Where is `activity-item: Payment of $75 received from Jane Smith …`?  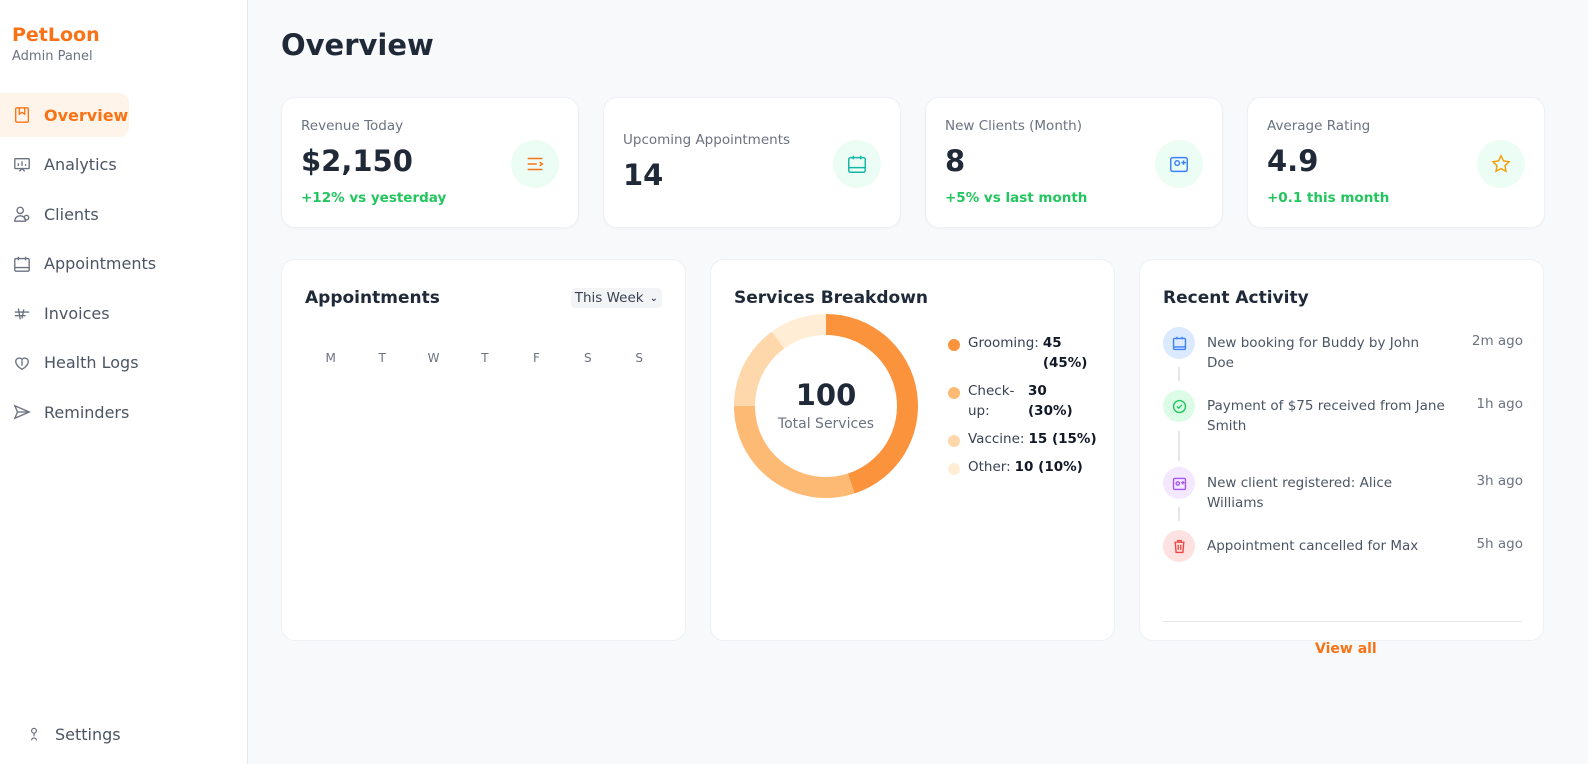
activity-item: Payment of $75 received from Jane Smith … is located at coordinates (1343, 412).